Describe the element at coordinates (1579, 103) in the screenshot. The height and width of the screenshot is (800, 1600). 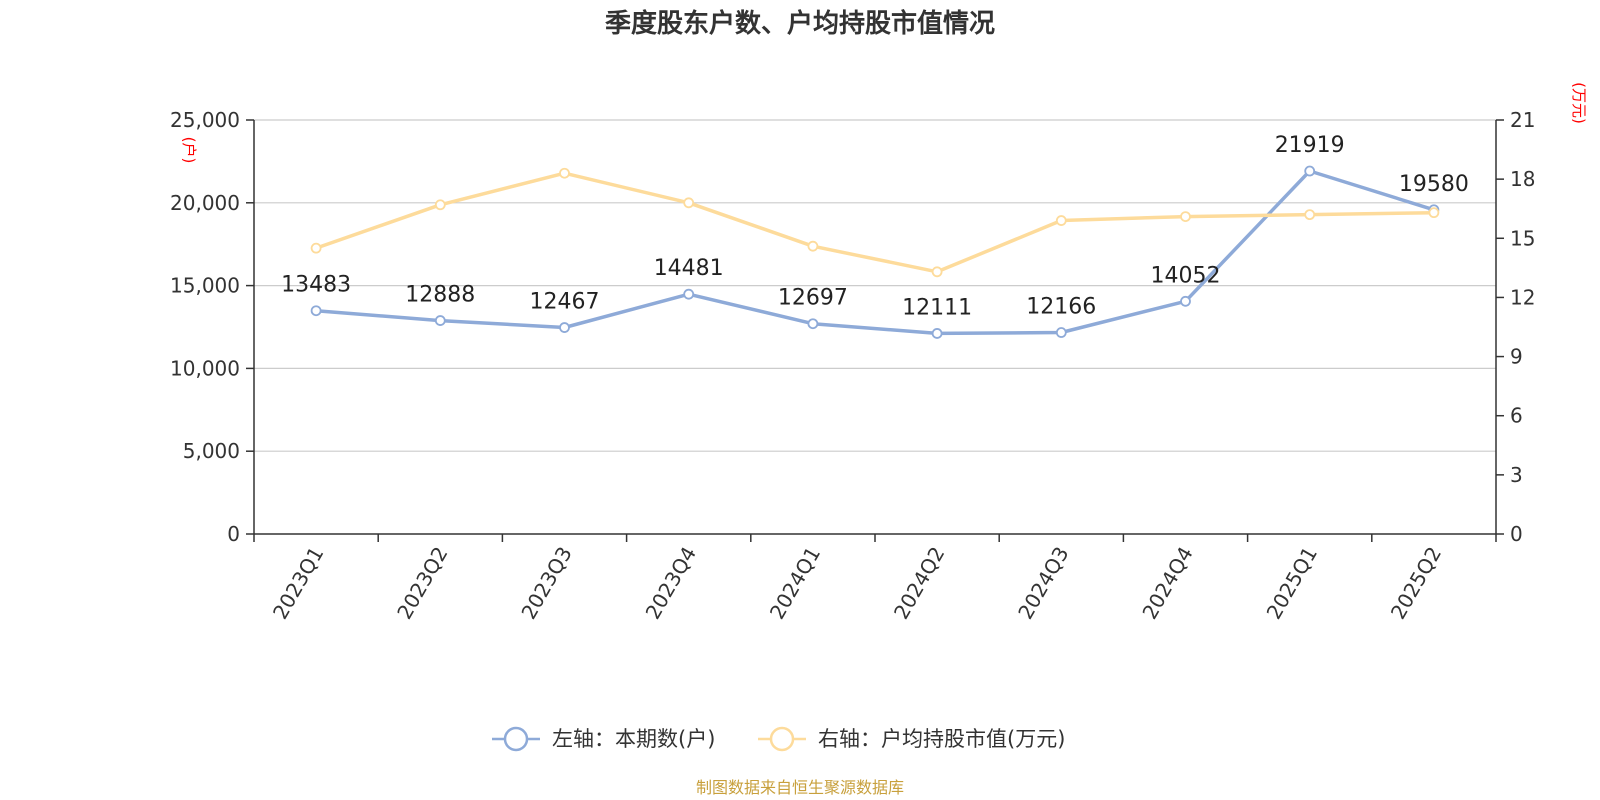
I see `right-axis-unit: (万元)` at that location.